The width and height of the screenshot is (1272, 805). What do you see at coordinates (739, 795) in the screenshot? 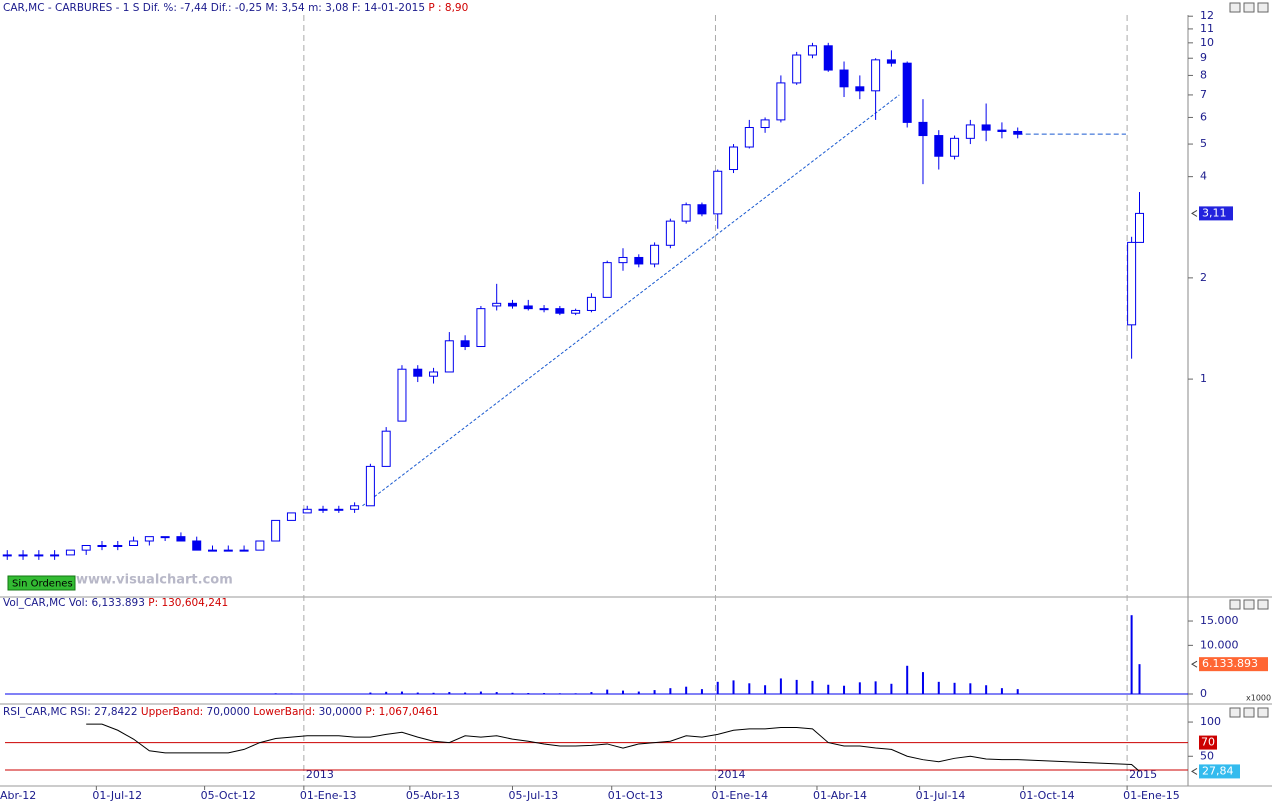
I see `x-tick-label: 01-Ene-14` at bounding box center [739, 795].